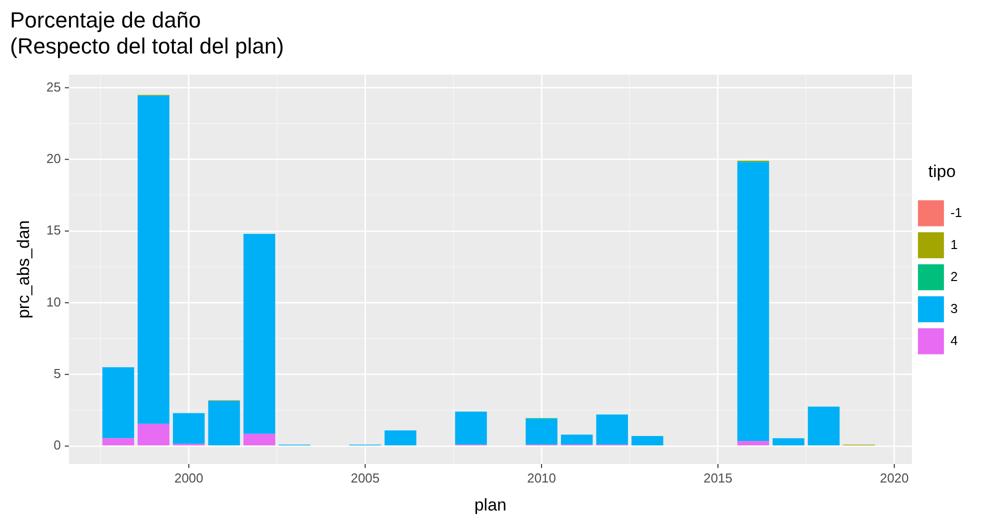 The height and width of the screenshot is (524, 982). Describe the element at coordinates (53, 230) in the screenshot. I see `y-tick-label: 15` at that location.